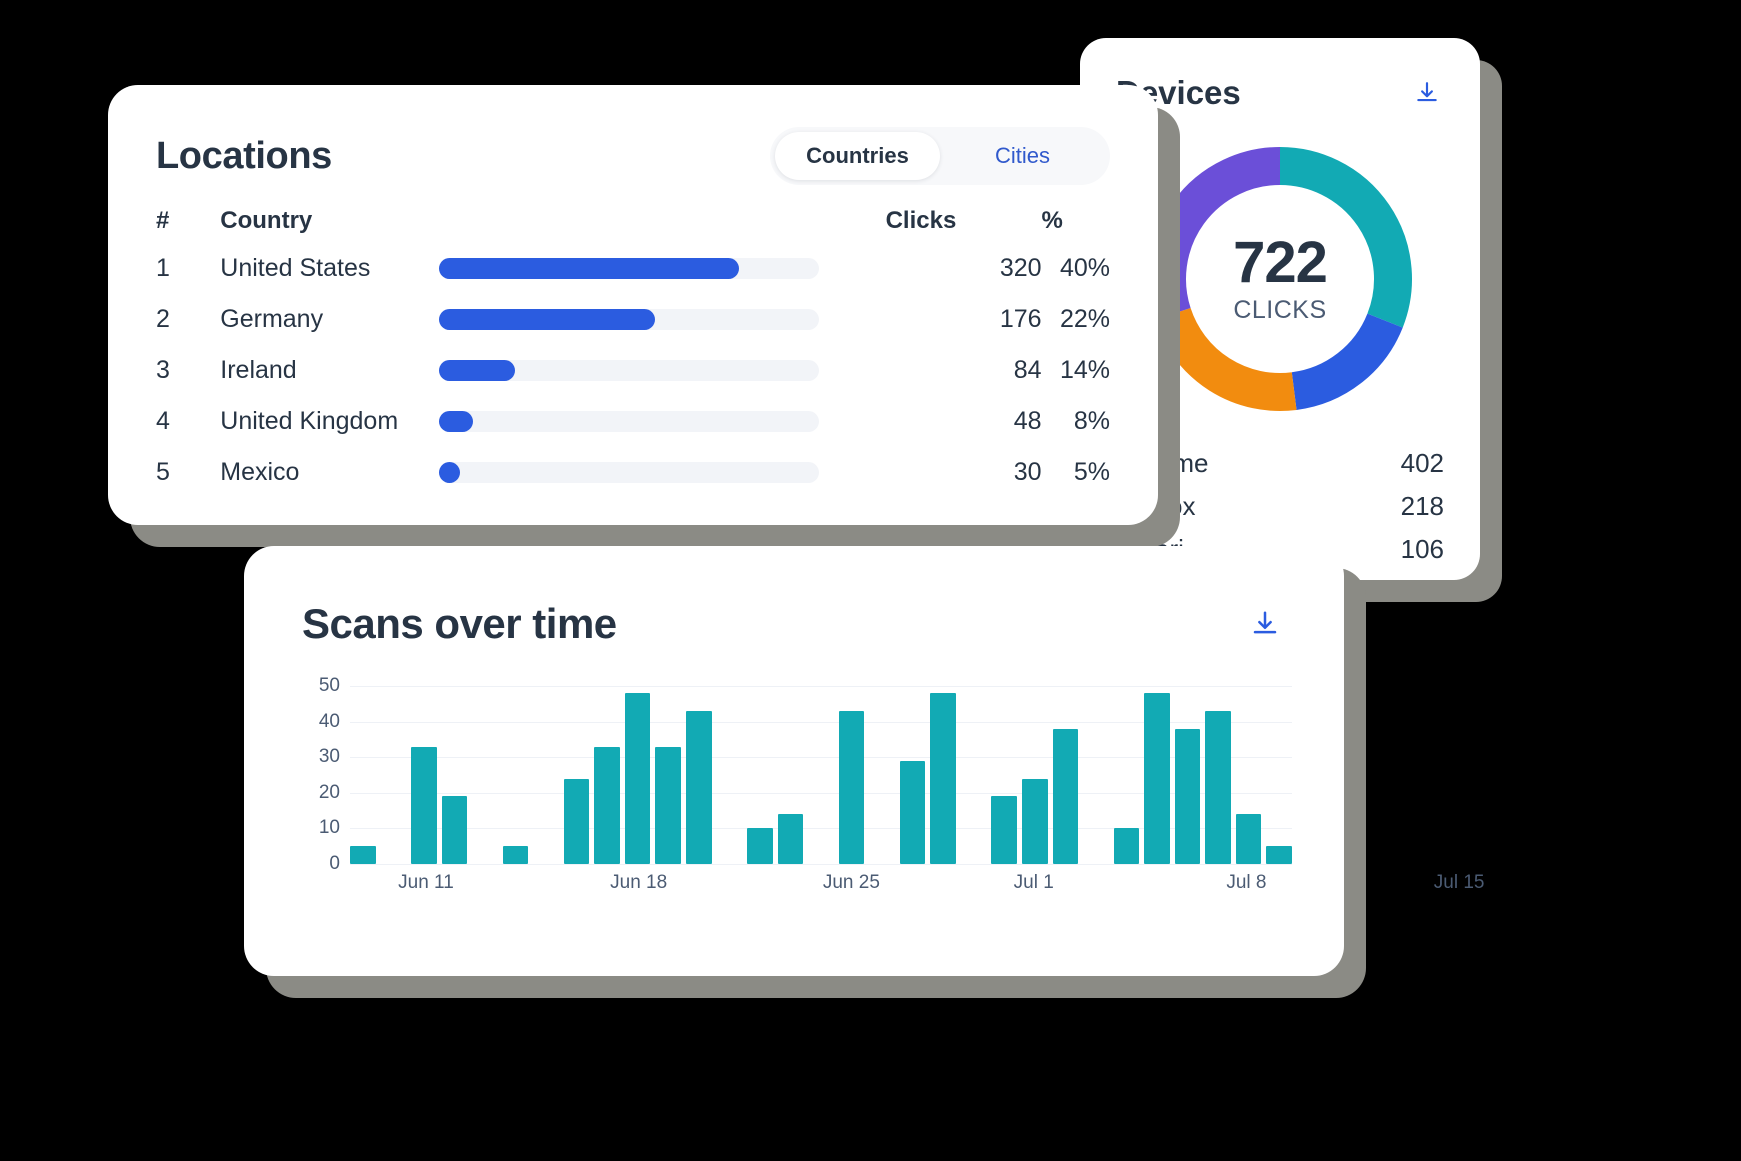 This screenshot has width=1741, height=1161. I want to click on row-clicks: 30, so click(1027, 472).